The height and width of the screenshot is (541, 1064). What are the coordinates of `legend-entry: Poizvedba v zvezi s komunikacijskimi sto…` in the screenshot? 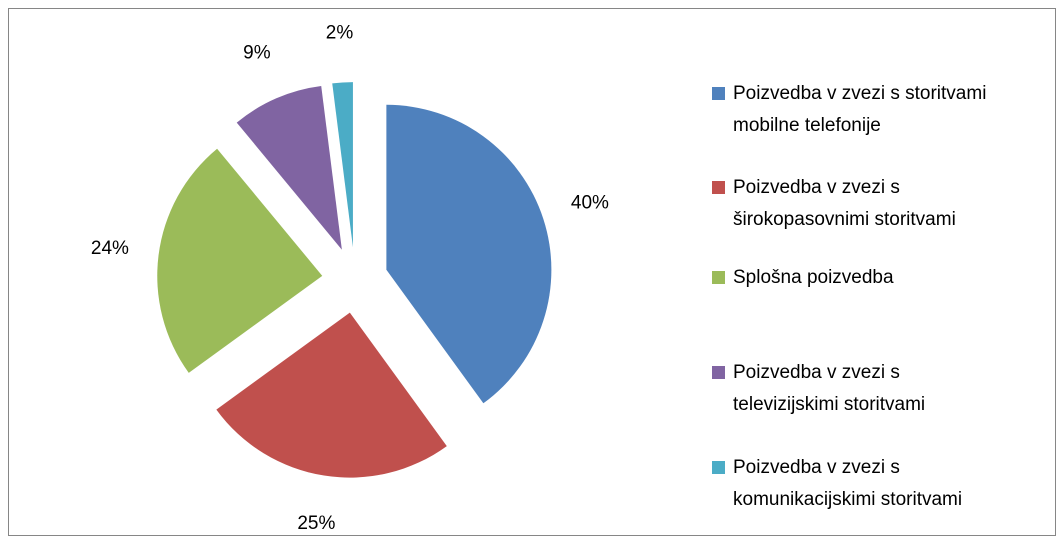 It's located at (837, 484).